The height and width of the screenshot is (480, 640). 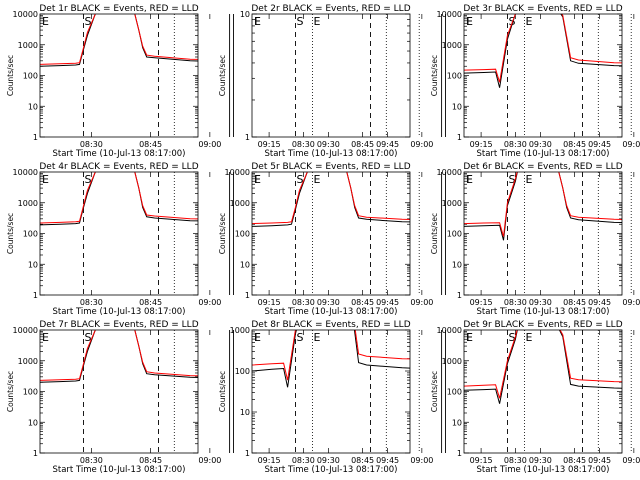 I want to click on x-tick-label: 09:15, so click(x=269, y=460).